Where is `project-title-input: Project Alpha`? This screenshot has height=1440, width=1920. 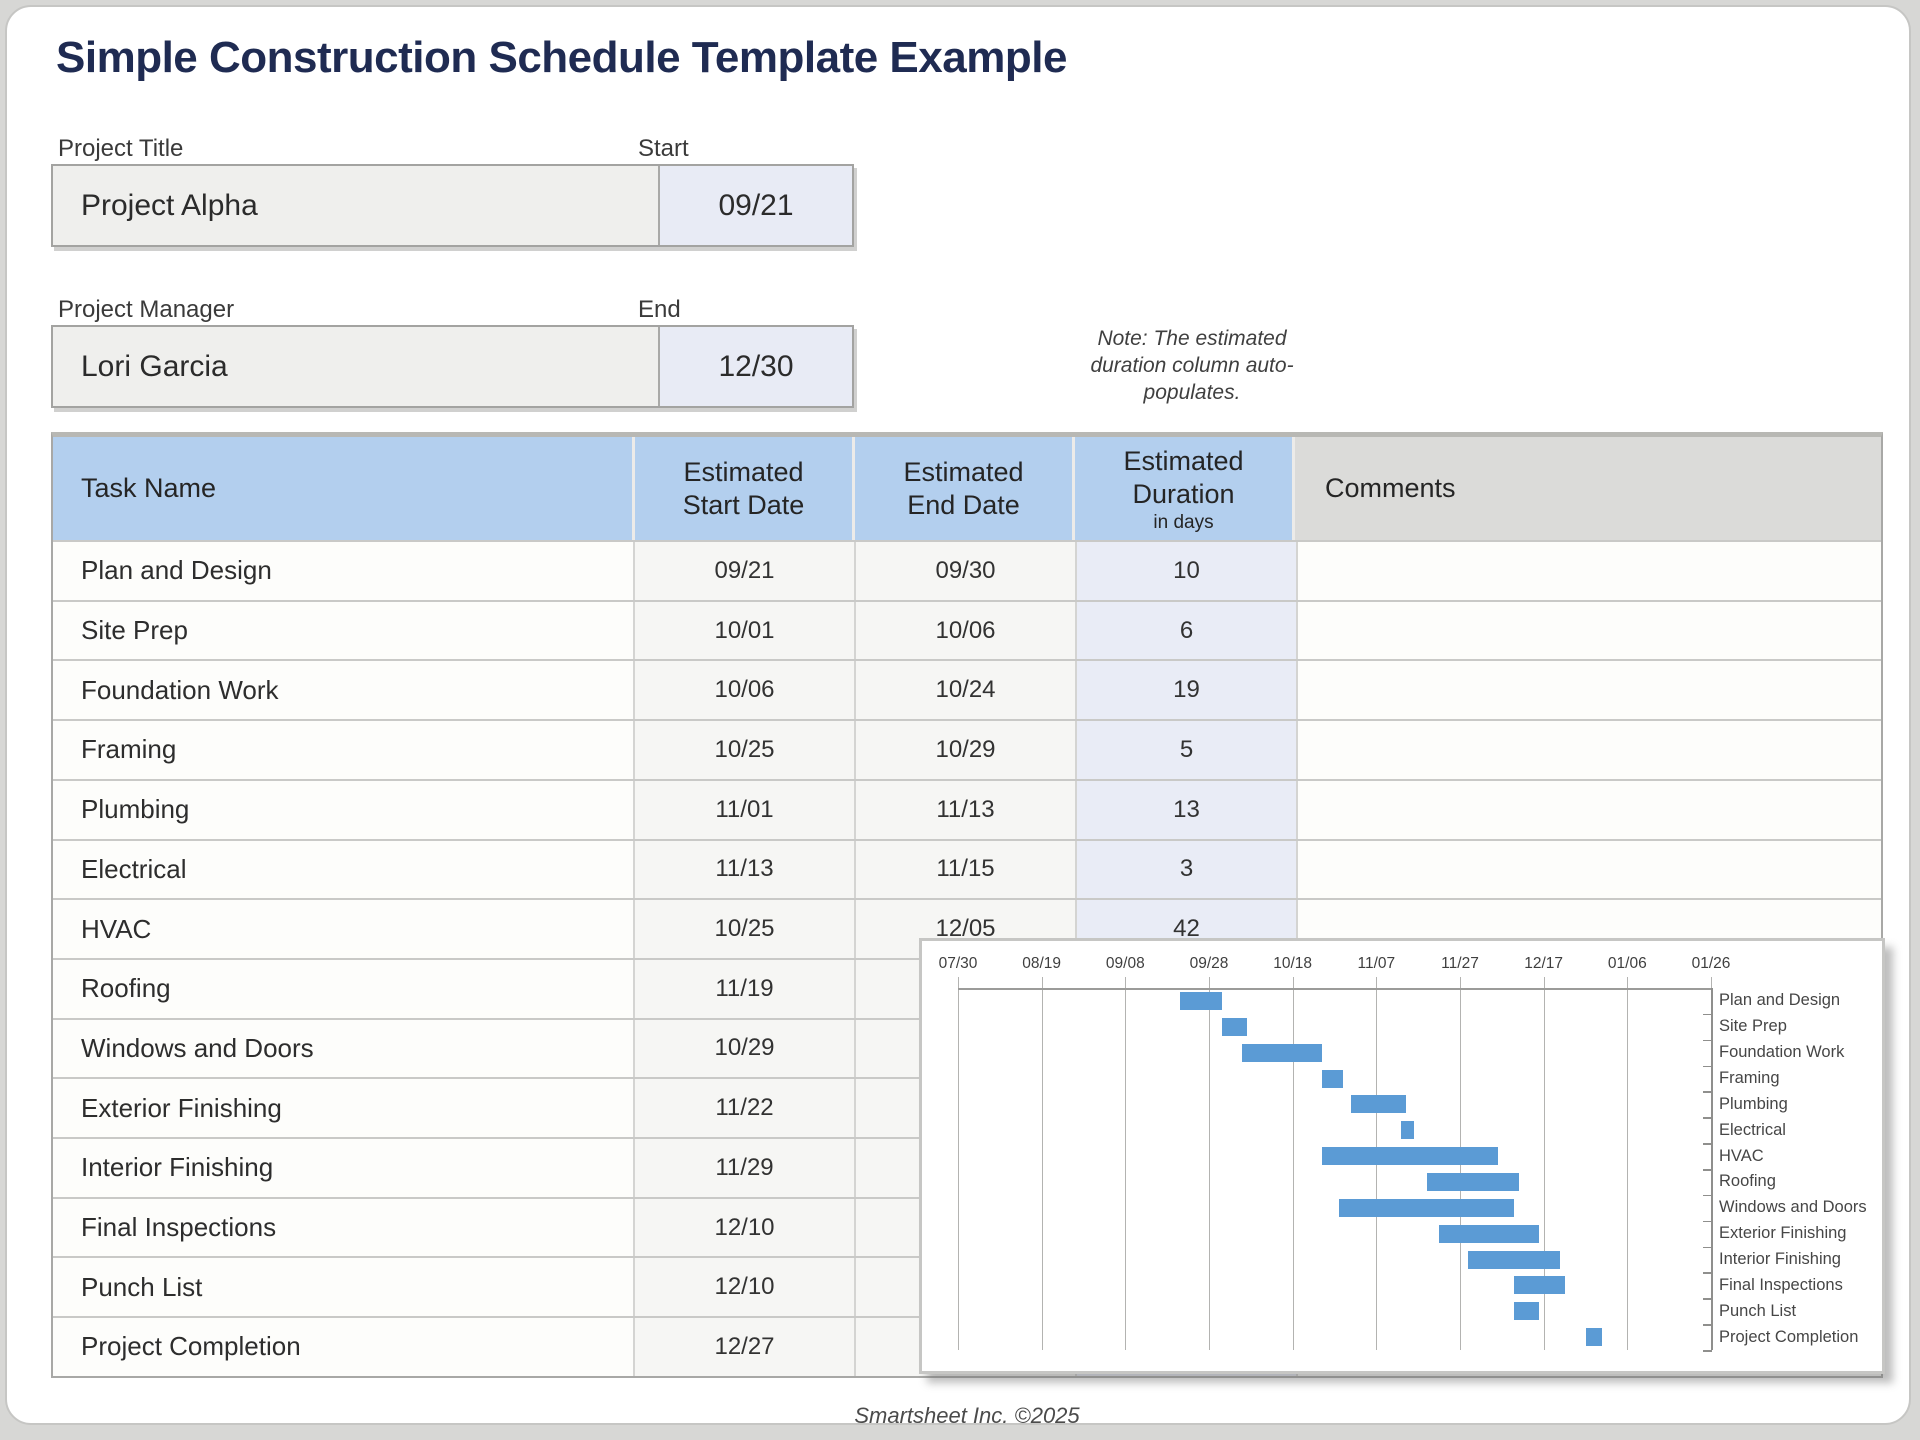 project-title-input: Project Alpha is located at coordinates (355, 205).